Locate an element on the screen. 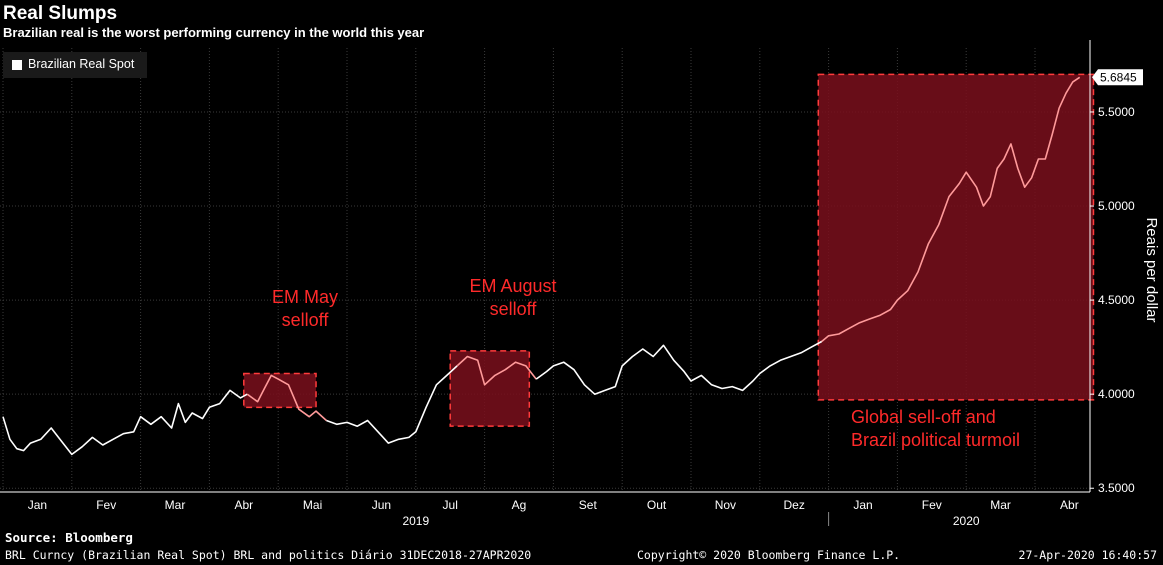  chart-title: Real Slumps is located at coordinates (60, 13).